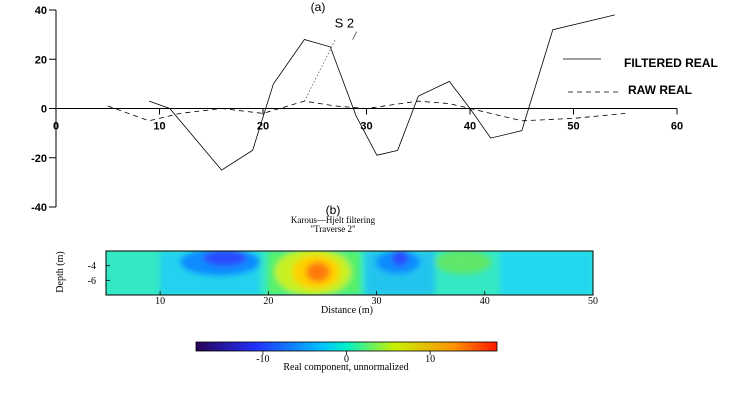 This screenshot has width=737, height=406. I want to click on heatmap-frame, so click(349, 273).